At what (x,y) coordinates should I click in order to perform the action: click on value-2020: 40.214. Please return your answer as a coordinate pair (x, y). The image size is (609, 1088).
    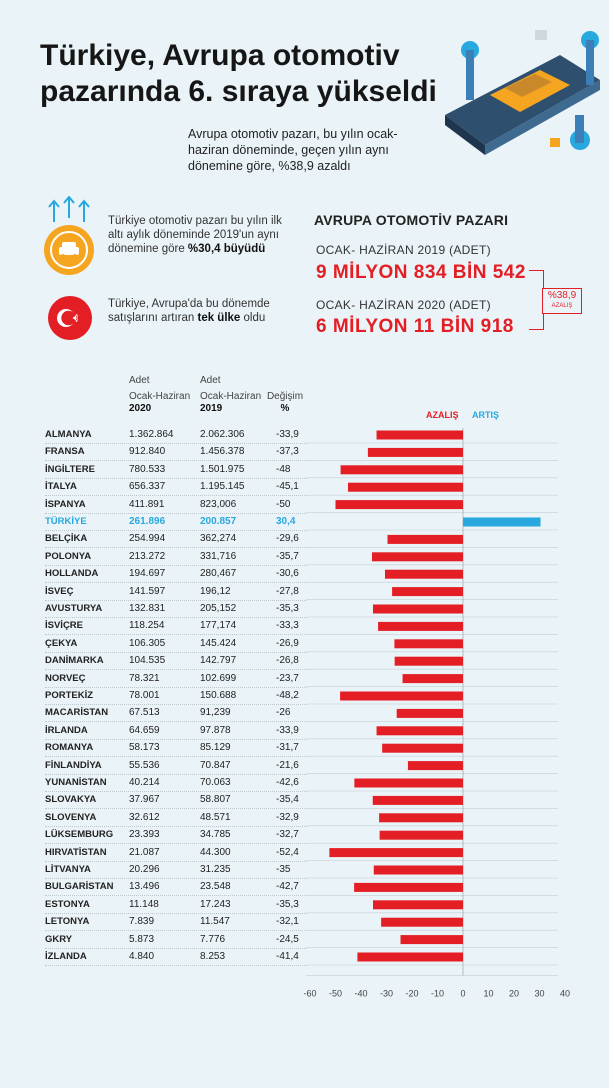
    Looking at the image, I should click on (144, 782).